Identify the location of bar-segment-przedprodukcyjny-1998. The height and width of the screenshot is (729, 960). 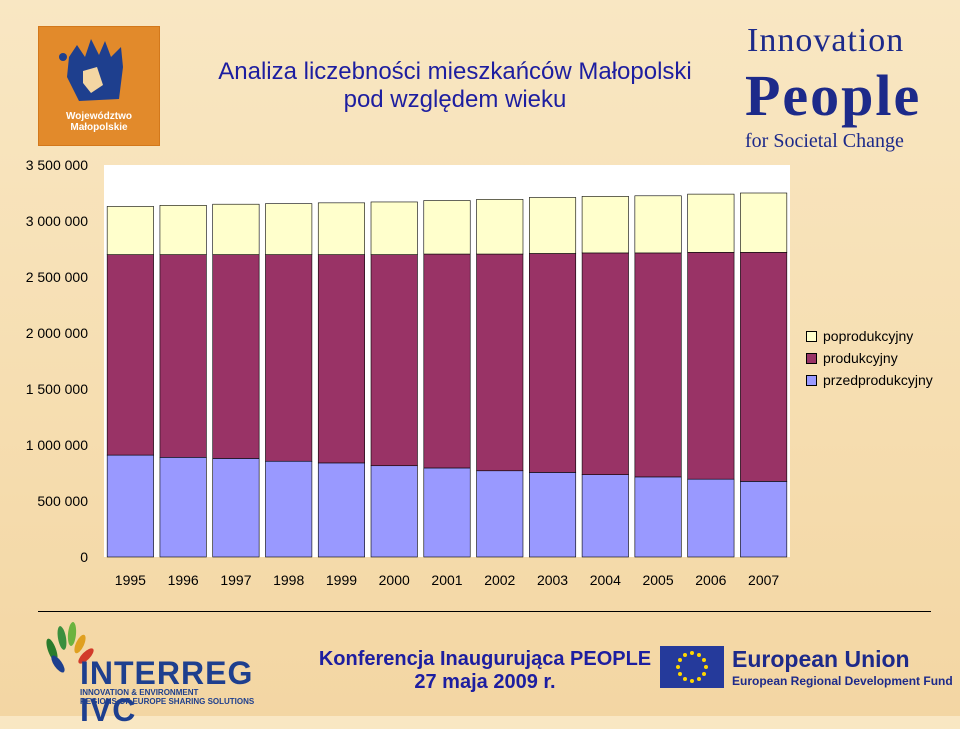
(289, 509).